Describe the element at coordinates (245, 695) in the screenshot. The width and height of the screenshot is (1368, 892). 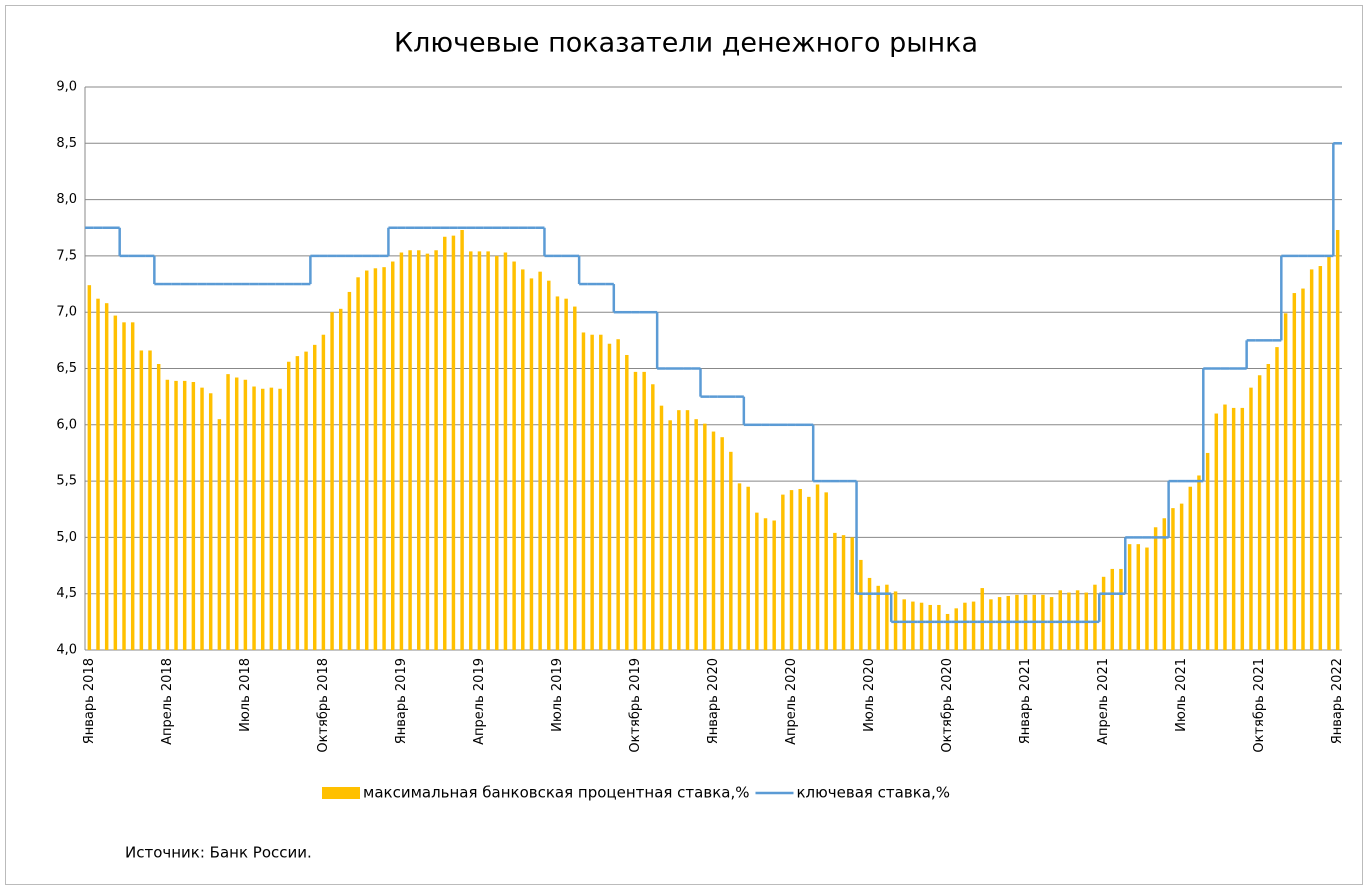
I see `x-tick-label: Июль 2018` at that location.